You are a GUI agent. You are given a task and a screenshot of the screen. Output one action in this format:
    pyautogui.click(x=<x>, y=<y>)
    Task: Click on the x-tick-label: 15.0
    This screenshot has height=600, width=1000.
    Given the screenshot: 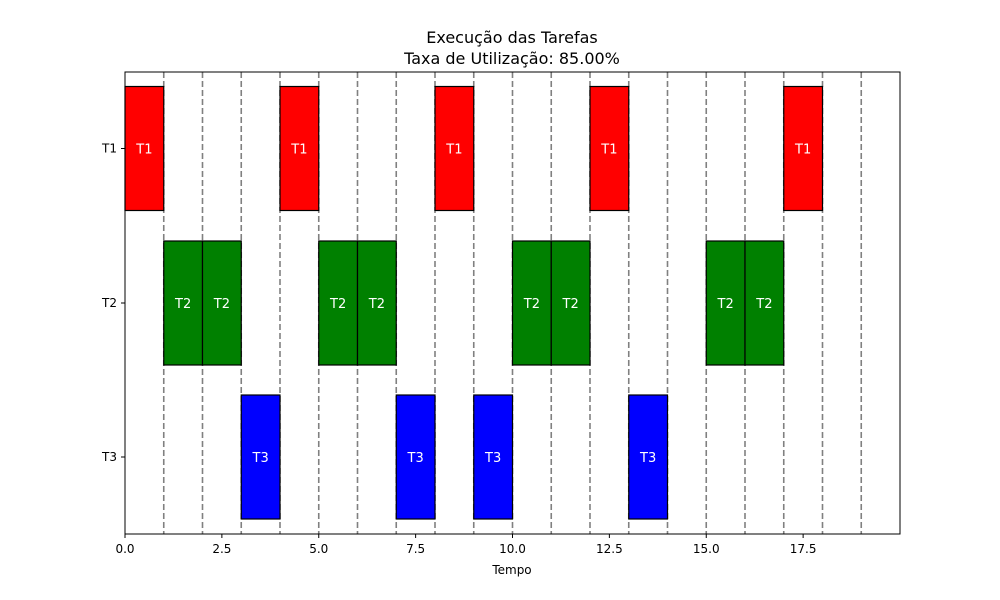 What is the action you would take?
    pyautogui.click(x=706, y=549)
    